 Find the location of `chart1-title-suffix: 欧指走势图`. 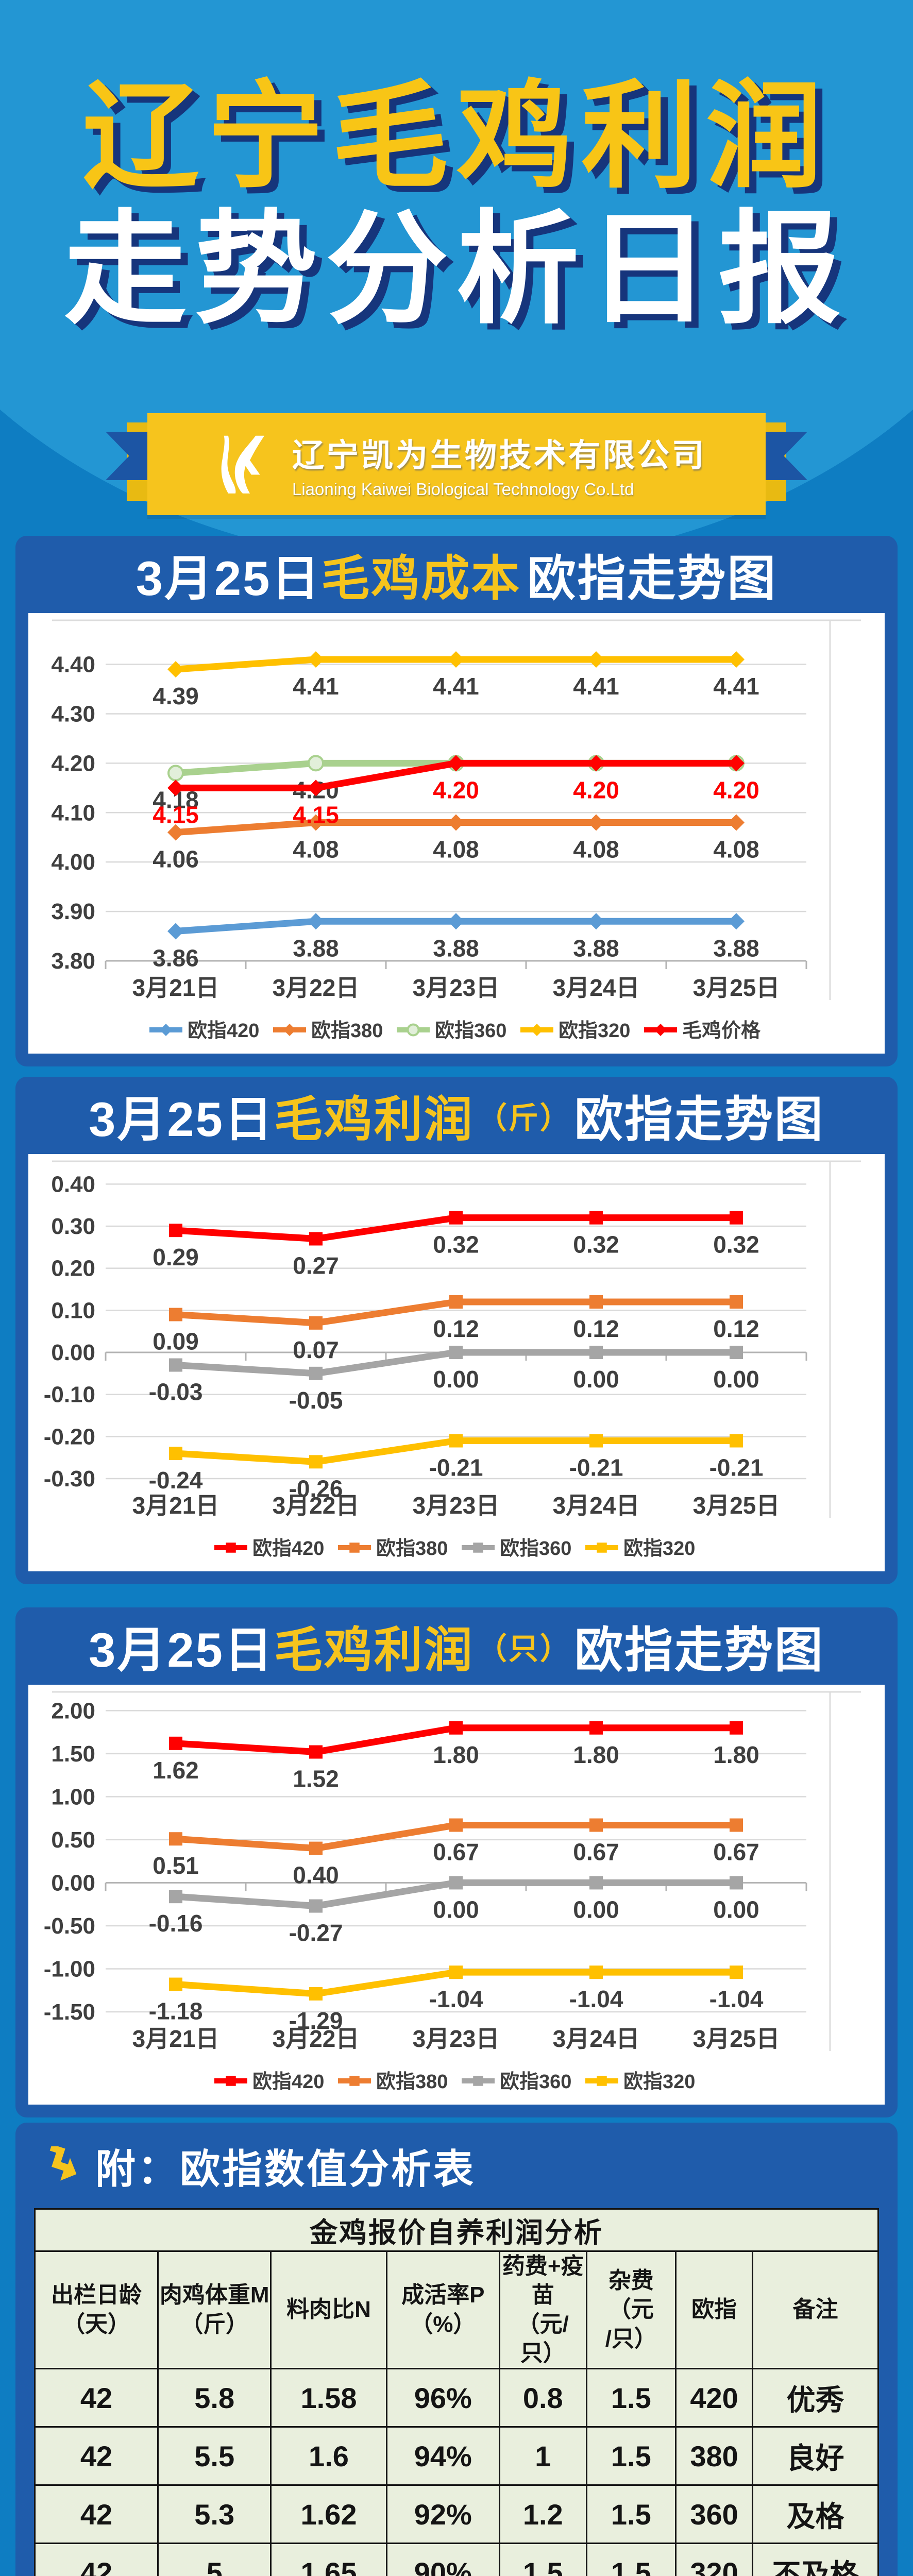

chart1-title-suffix: 欧指走势图 is located at coordinates (652, 578).